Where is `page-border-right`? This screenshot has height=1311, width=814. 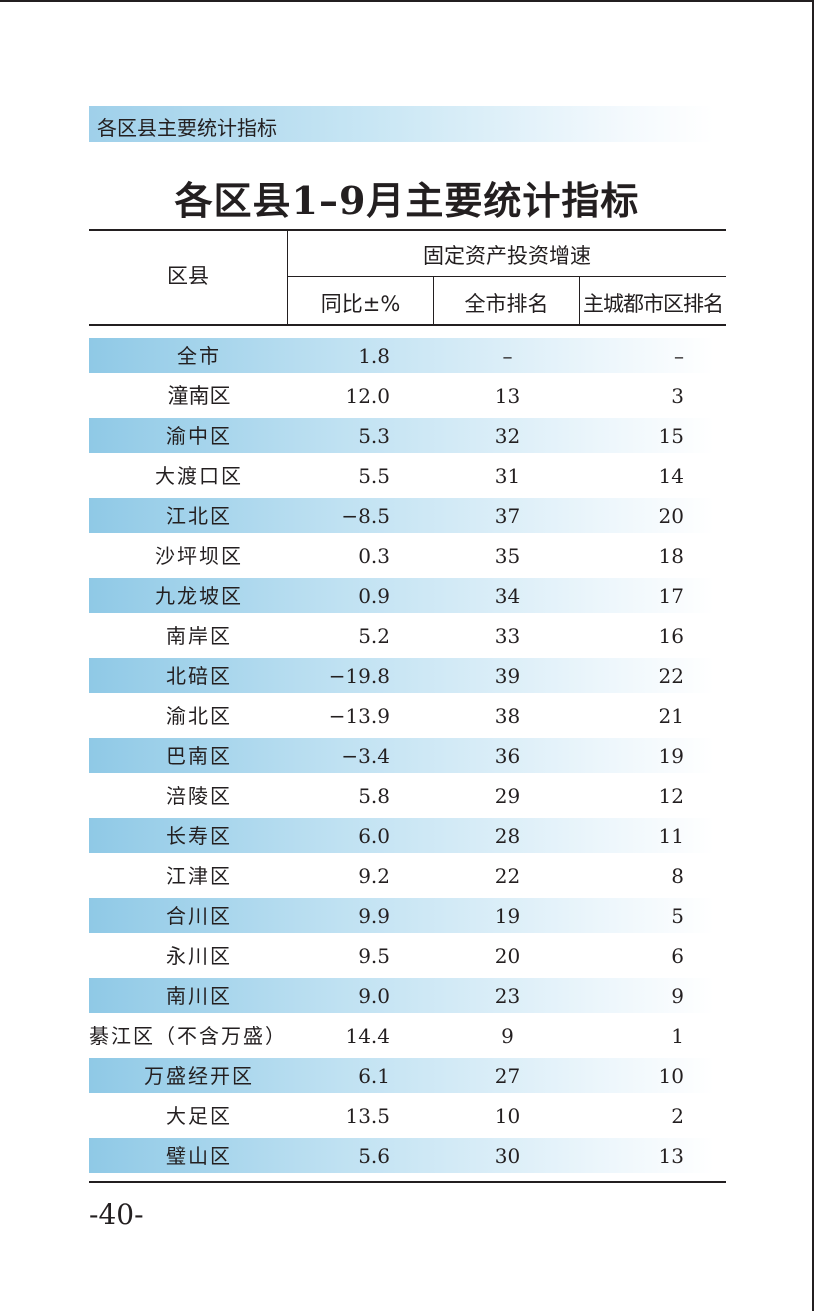
page-border-right is located at coordinates (813, 655).